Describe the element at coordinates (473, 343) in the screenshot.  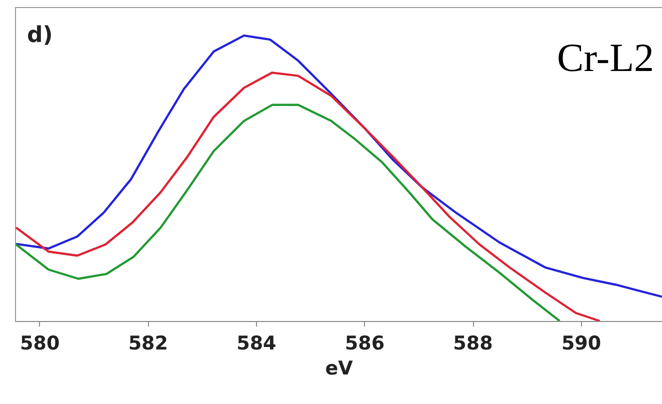
I see `x-tick-label: 588` at that location.